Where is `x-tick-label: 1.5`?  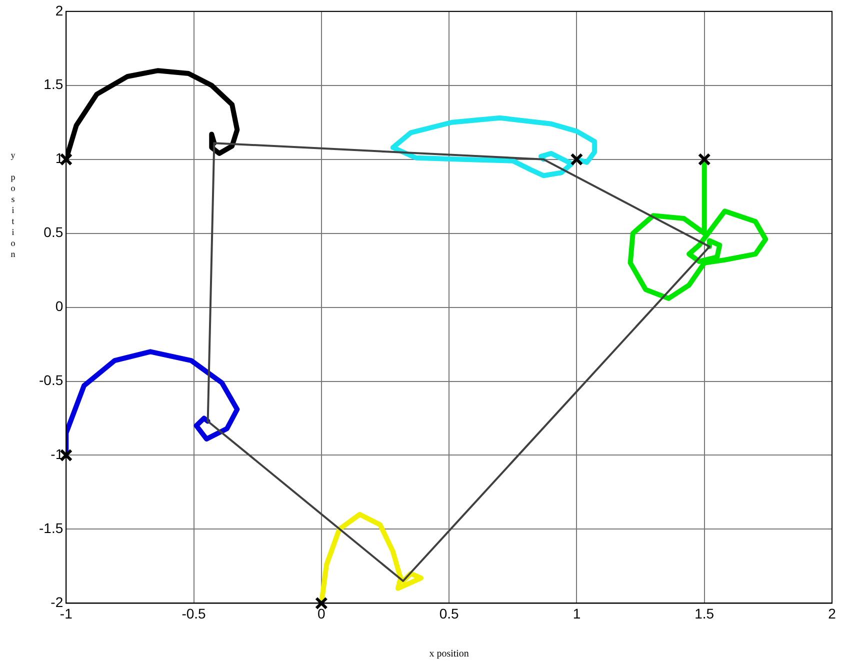
x-tick-label: 1.5 is located at coordinates (704, 613).